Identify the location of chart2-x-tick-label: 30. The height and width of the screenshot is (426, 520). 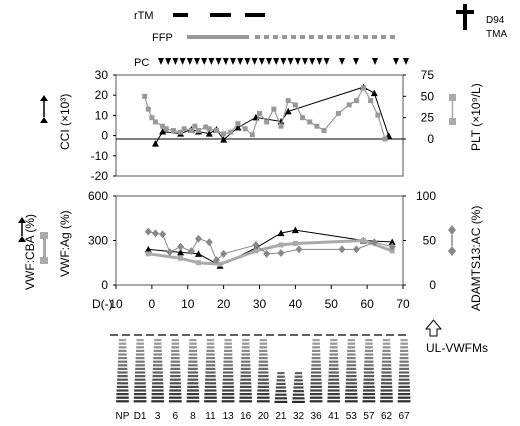
(260, 304).